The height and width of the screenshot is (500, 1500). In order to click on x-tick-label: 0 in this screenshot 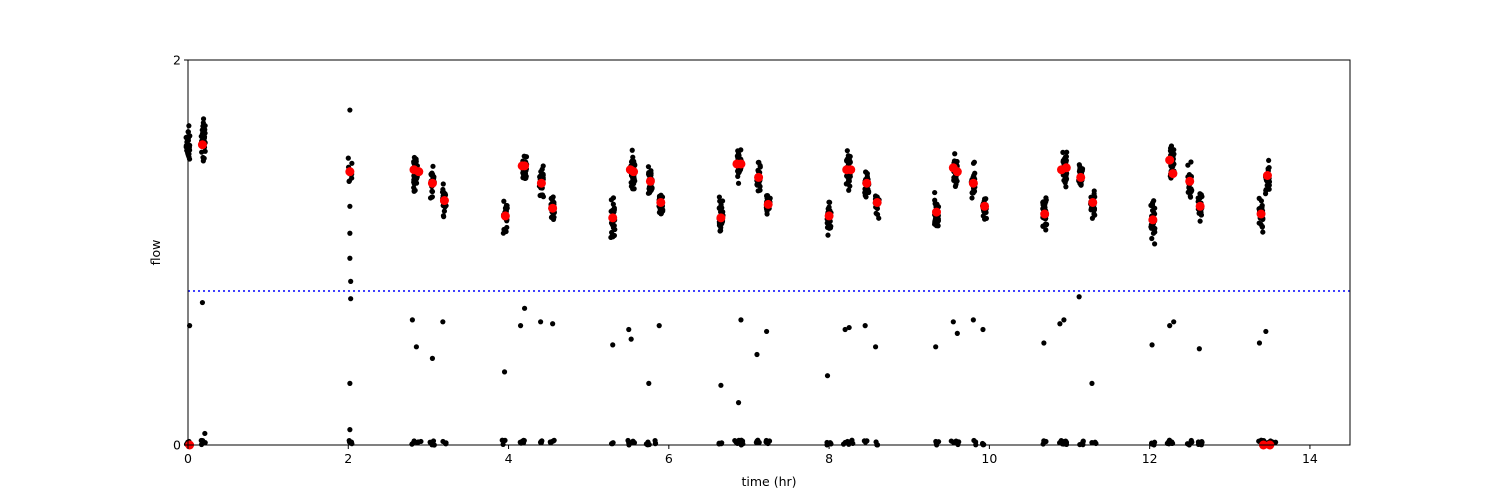, I will do `click(188, 458)`.